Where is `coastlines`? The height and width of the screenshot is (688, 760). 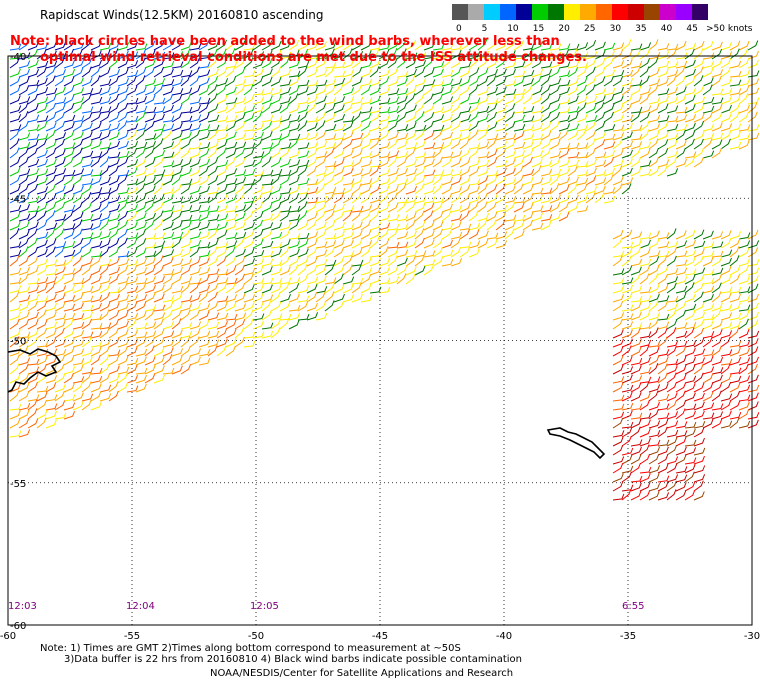 coastlines is located at coordinates (306, 404).